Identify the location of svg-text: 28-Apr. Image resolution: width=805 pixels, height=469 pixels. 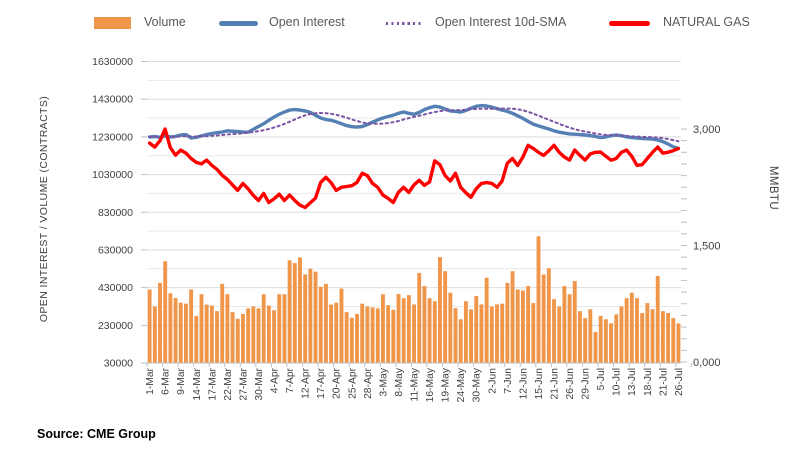
(368, 382).